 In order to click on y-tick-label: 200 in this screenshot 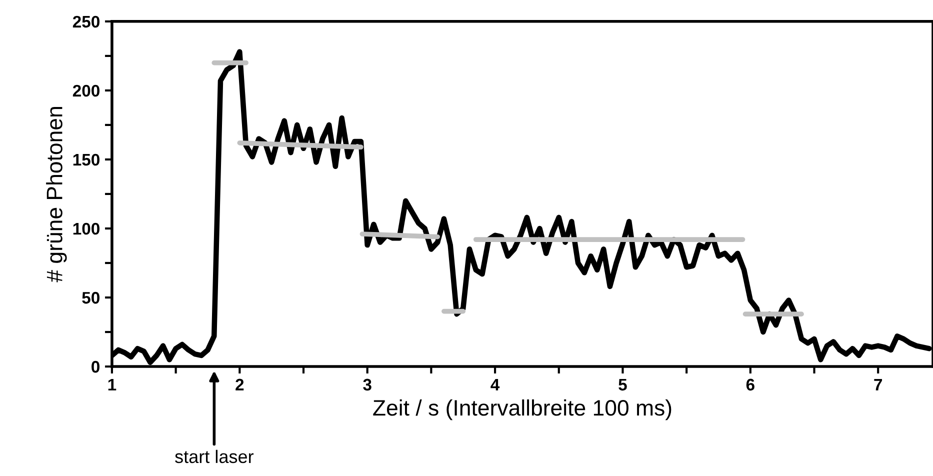, I will do `click(86, 90)`.